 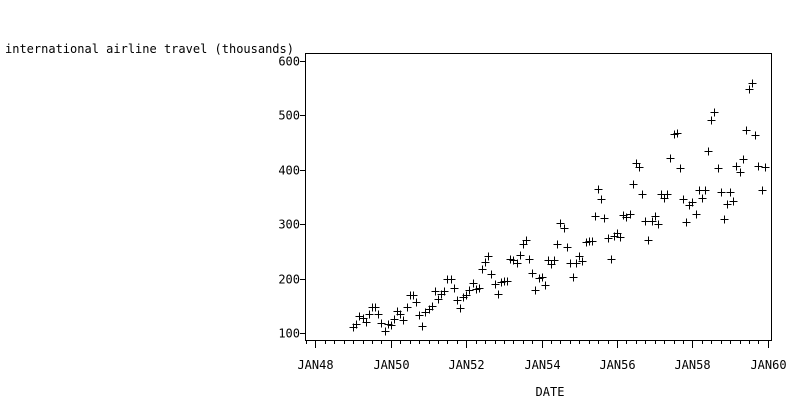 What do you see at coordinates (292, 198) in the screenshot?
I see `y-axis: 100 200 300 400 500 600` at bounding box center [292, 198].